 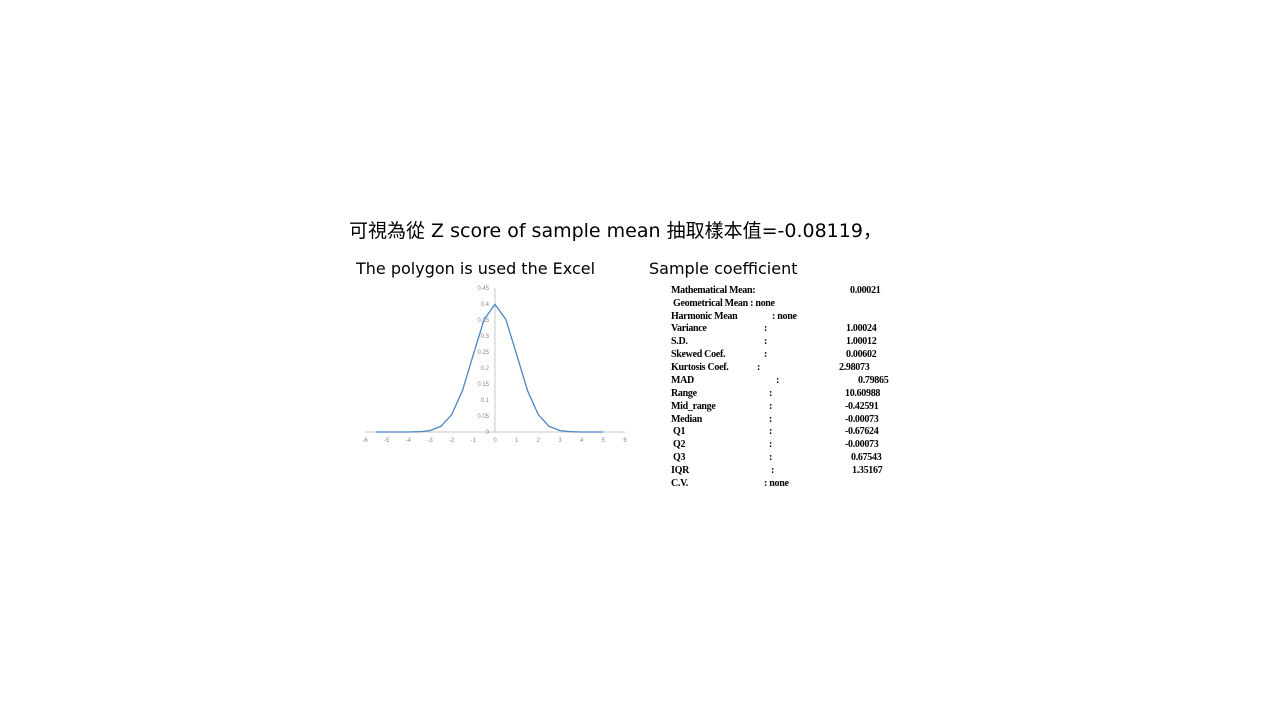 What do you see at coordinates (686, 419) in the screenshot?
I see `stat-label-median: Median` at bounding box center [686, 419].